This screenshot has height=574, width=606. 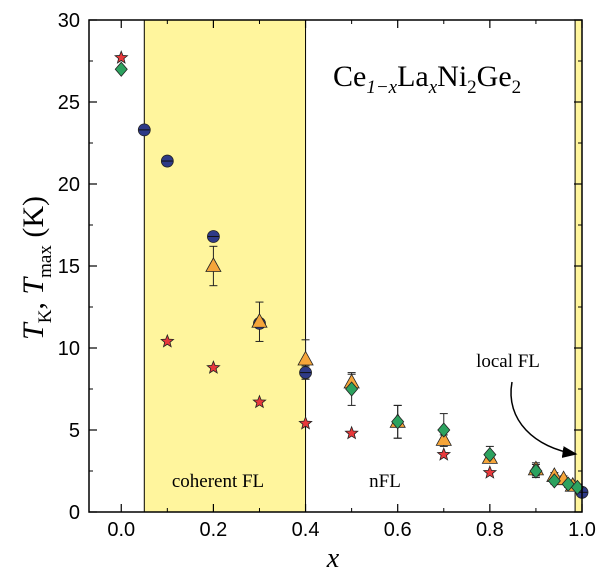 What do you see at coordinates (69, 21) in the screenshot?
I see `y-tick-label: 30` at bounding box center [69, 21].